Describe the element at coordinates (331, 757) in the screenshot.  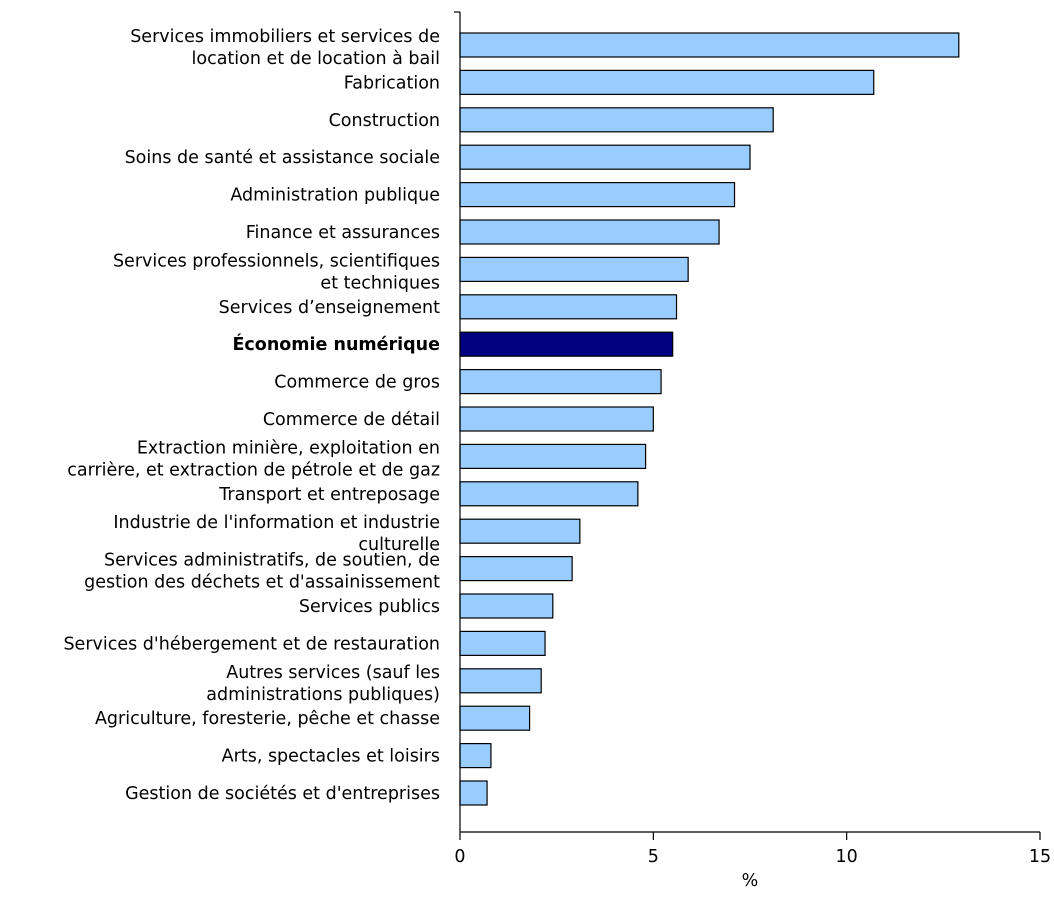
I see `category-label: Arts, spectacles et loisirs` at that location.